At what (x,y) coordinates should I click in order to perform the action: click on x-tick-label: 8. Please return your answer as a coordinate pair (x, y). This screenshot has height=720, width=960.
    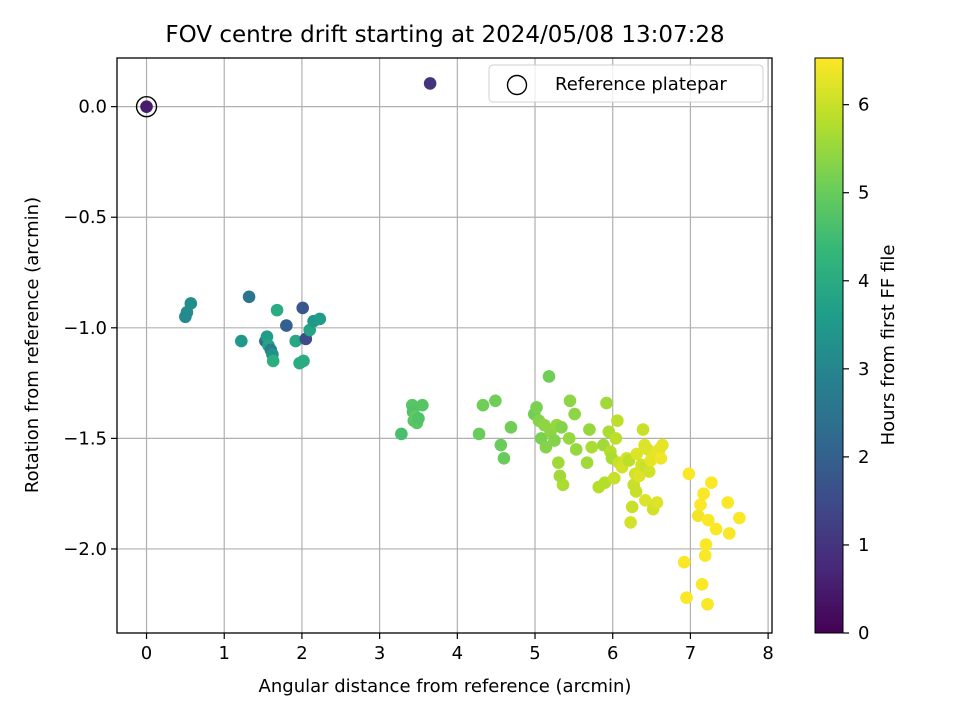
    Looking at the image, I should click on (767, 653).